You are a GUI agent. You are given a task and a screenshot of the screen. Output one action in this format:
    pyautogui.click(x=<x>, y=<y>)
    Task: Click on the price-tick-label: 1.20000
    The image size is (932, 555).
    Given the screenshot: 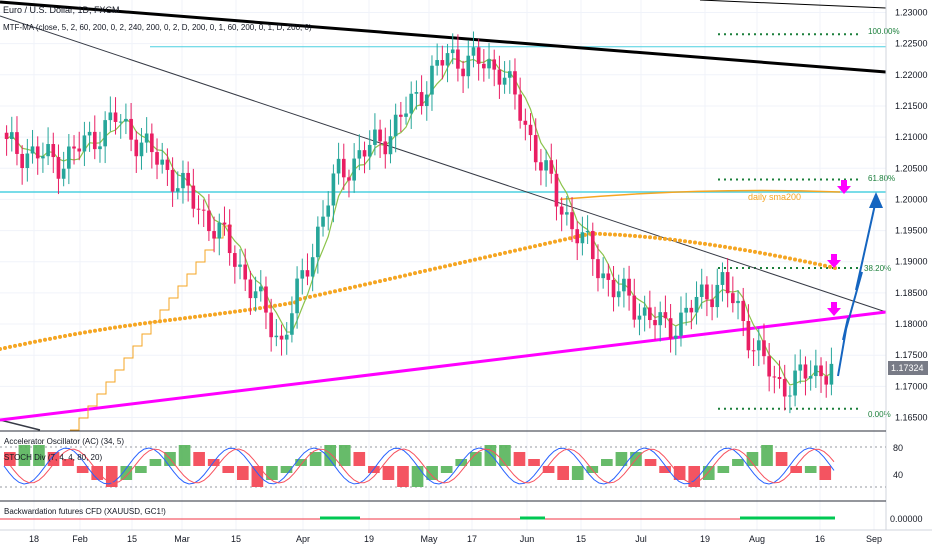 What is the action you would take?
    pyautogui.click(x=911, y=199)
    